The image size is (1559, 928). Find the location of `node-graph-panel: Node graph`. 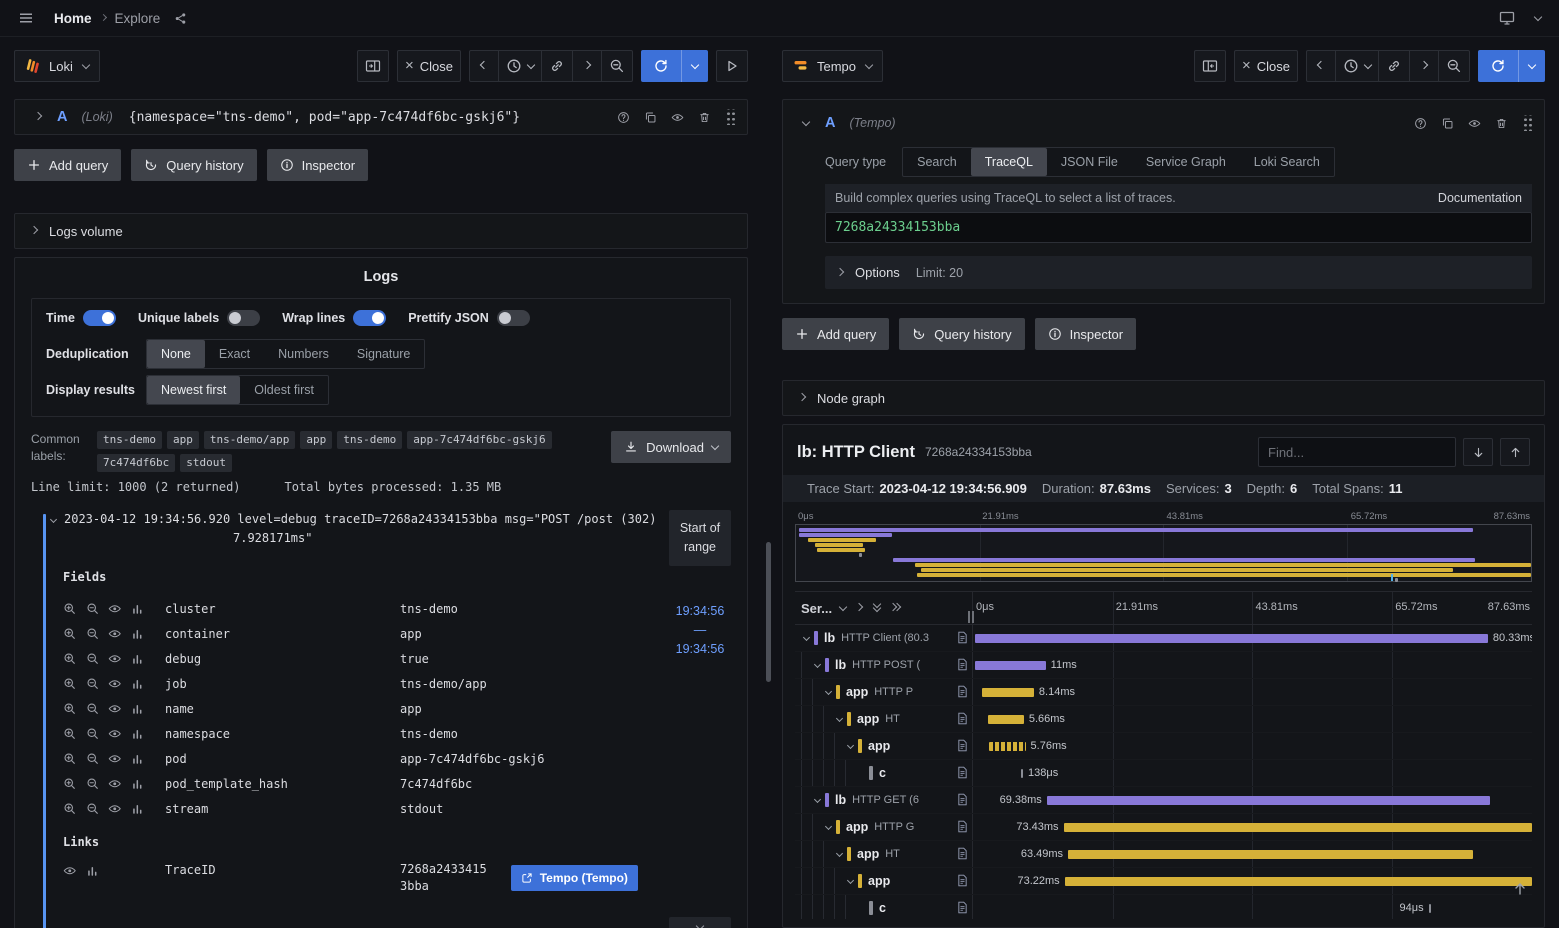

node-graph-panel: Node graph is located at coordinates (1163, 398).